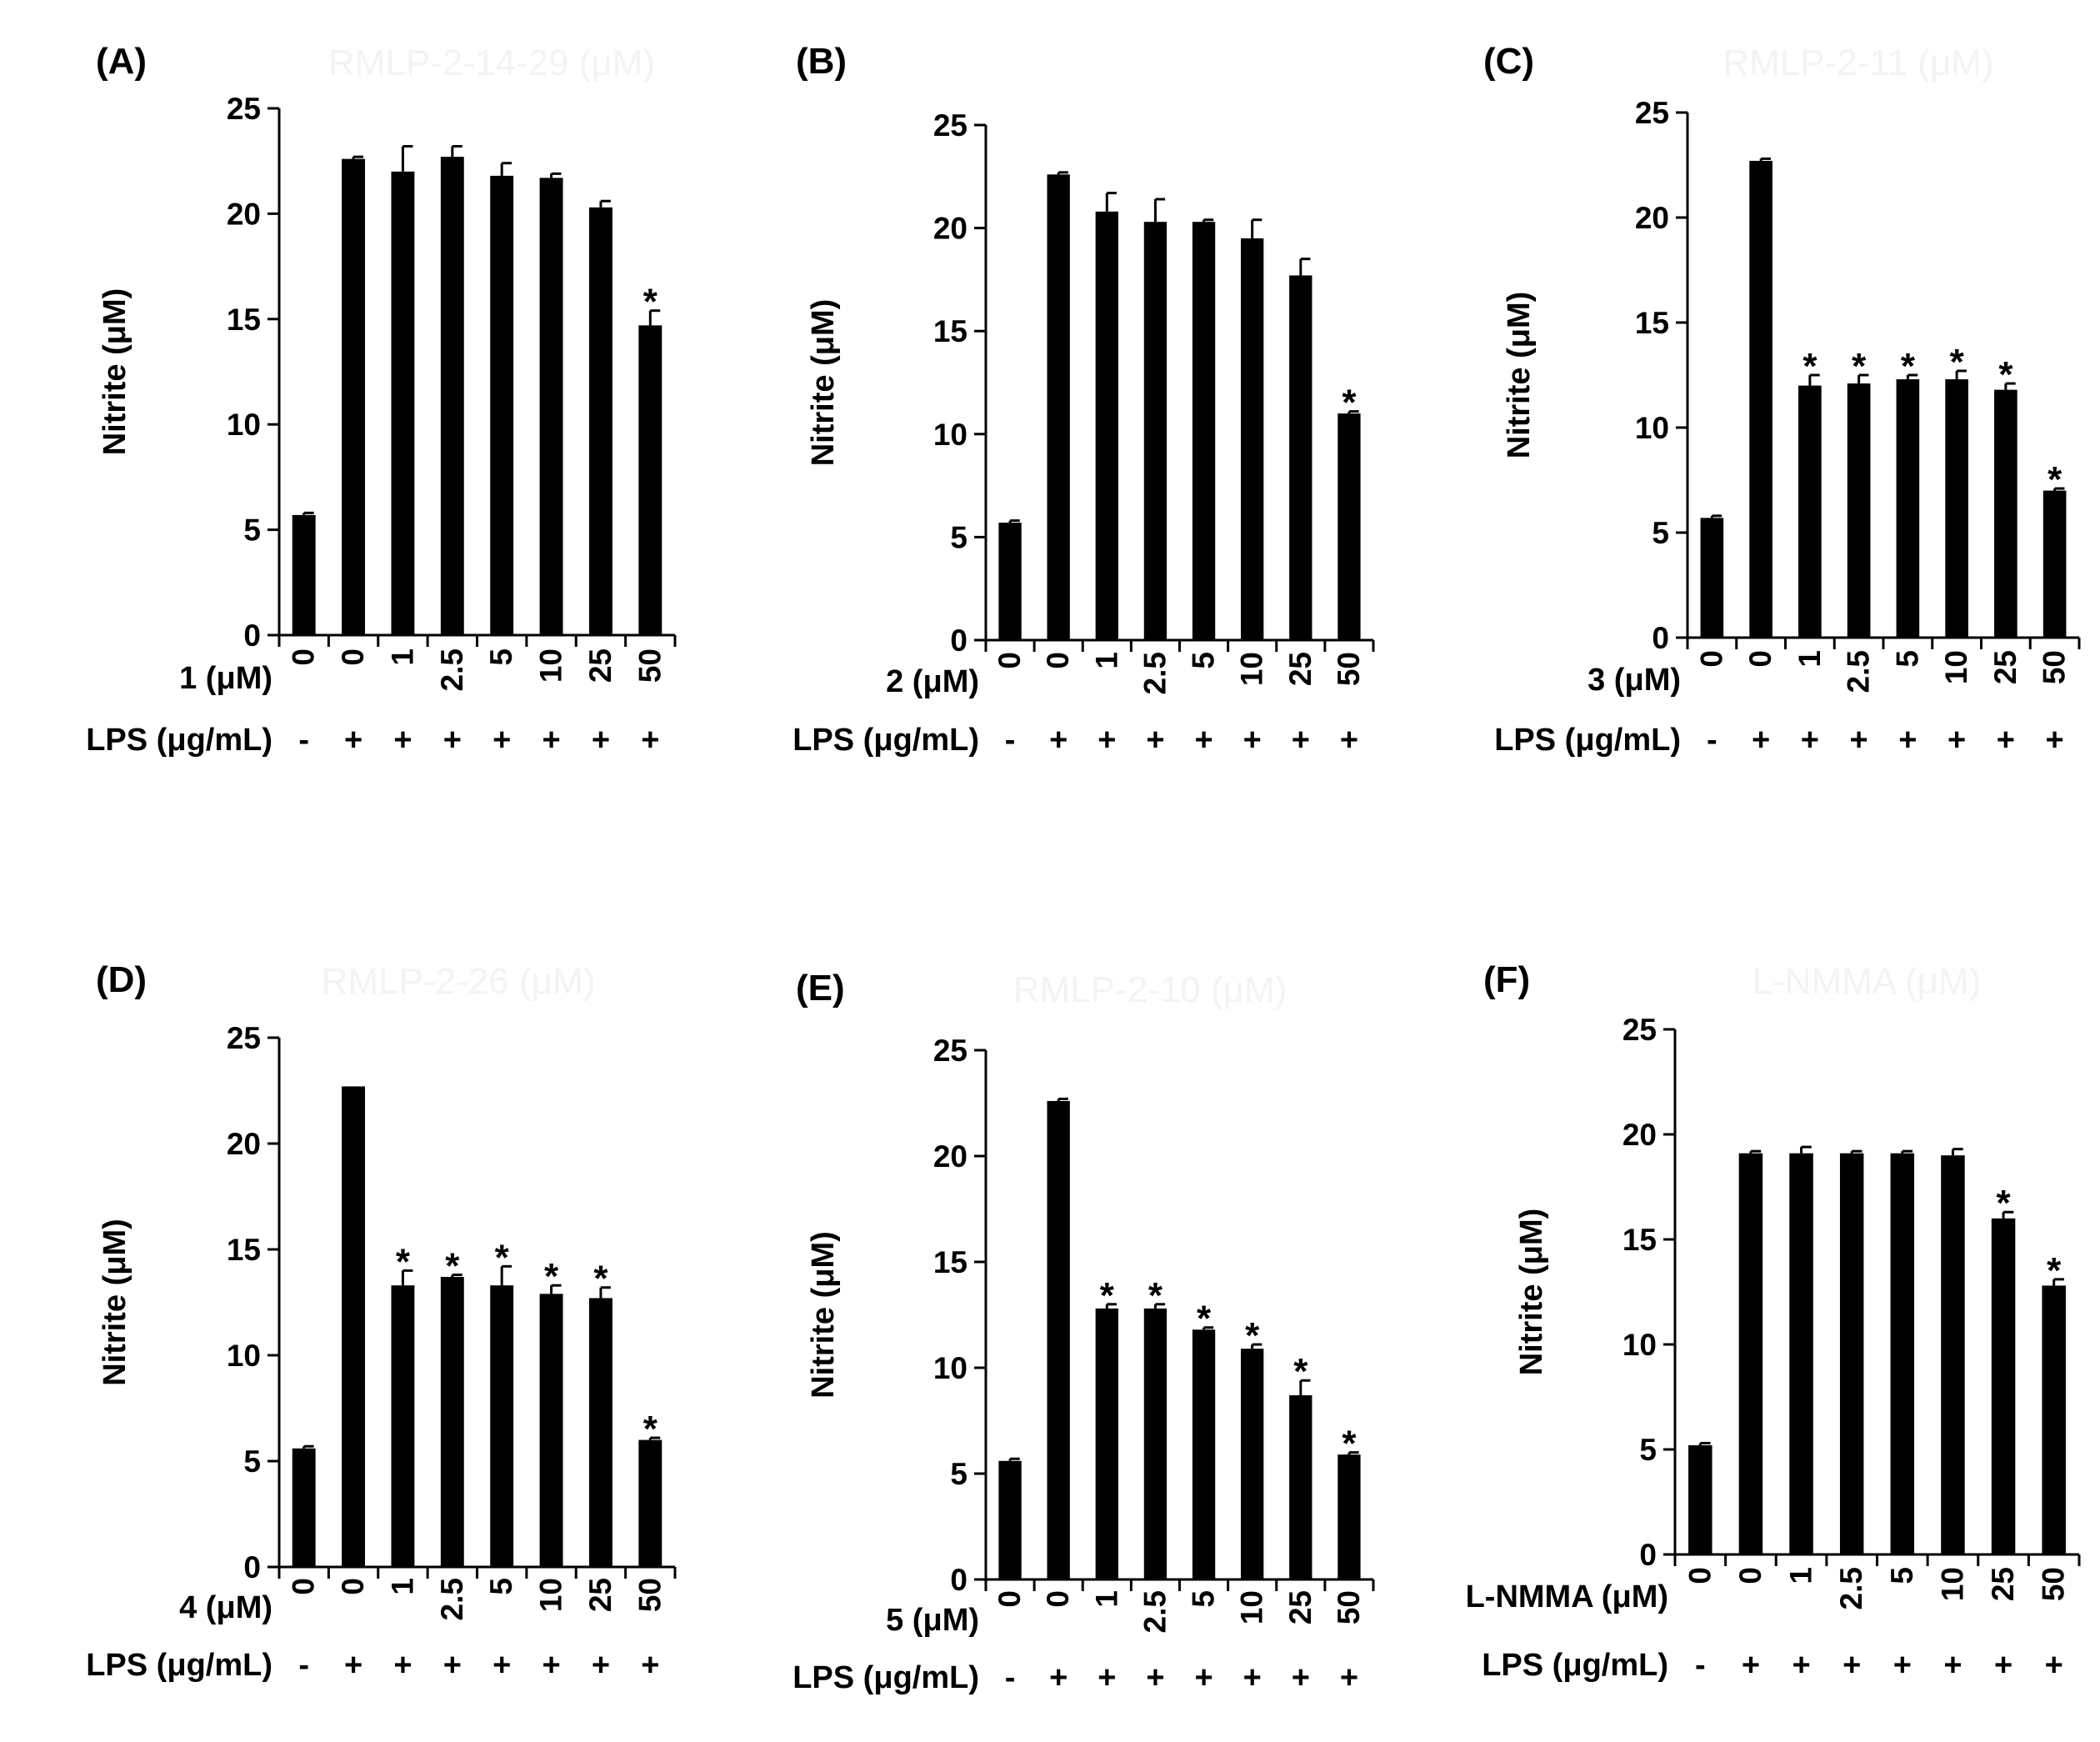  What do you see at coordinates (1204, 660) in the screenshot?
I see `x-tick-label: 5` at bounding box center [1204, 660].